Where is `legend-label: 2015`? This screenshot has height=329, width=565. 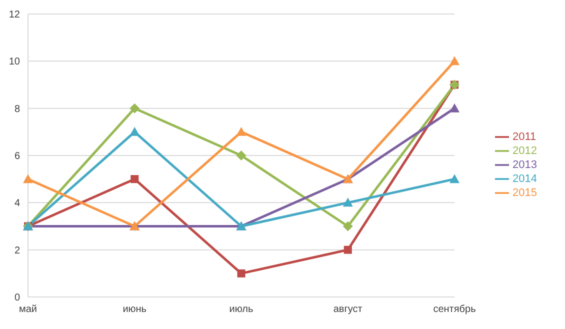
legend-label: 2015 is located at coordinates (524, 192).